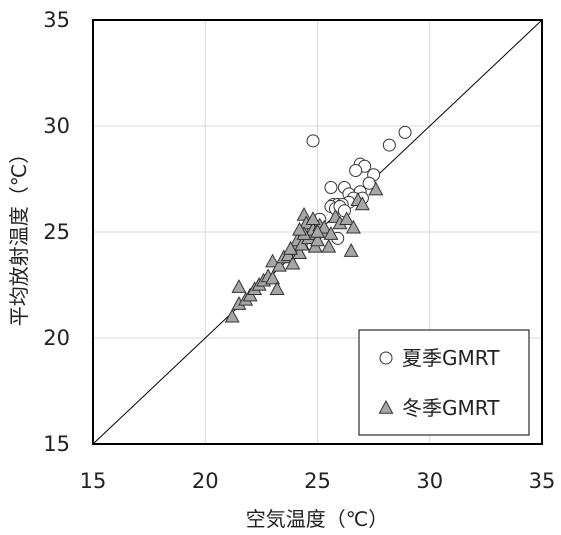 The width and height of the screenshot is (561, 535). What do you see at coordinates (429, 481) in the screenshot?
I see `x-tick-label: 30` at bounding box center [429, 481].